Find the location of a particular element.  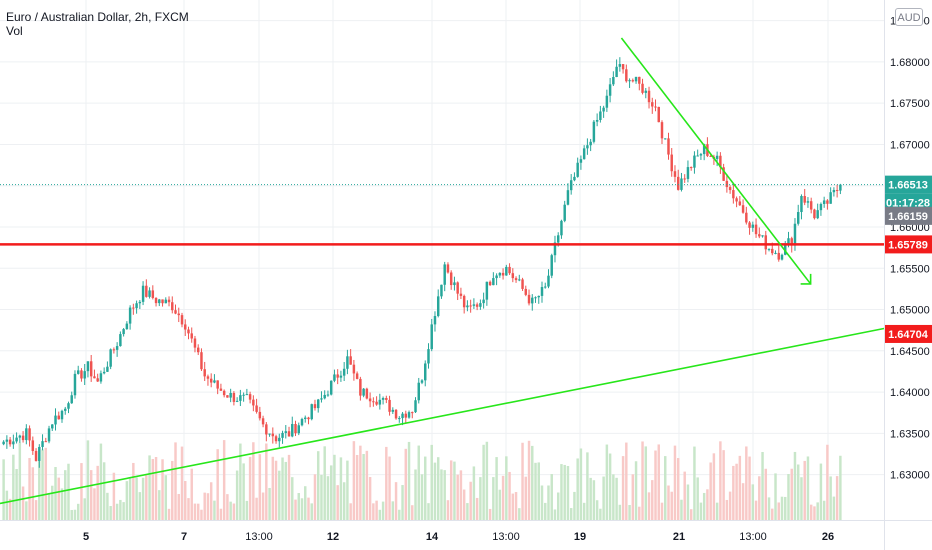

symbol-title: Euro / Australian Dollar, 2h, FXCM is located at coordinates (97, 17).